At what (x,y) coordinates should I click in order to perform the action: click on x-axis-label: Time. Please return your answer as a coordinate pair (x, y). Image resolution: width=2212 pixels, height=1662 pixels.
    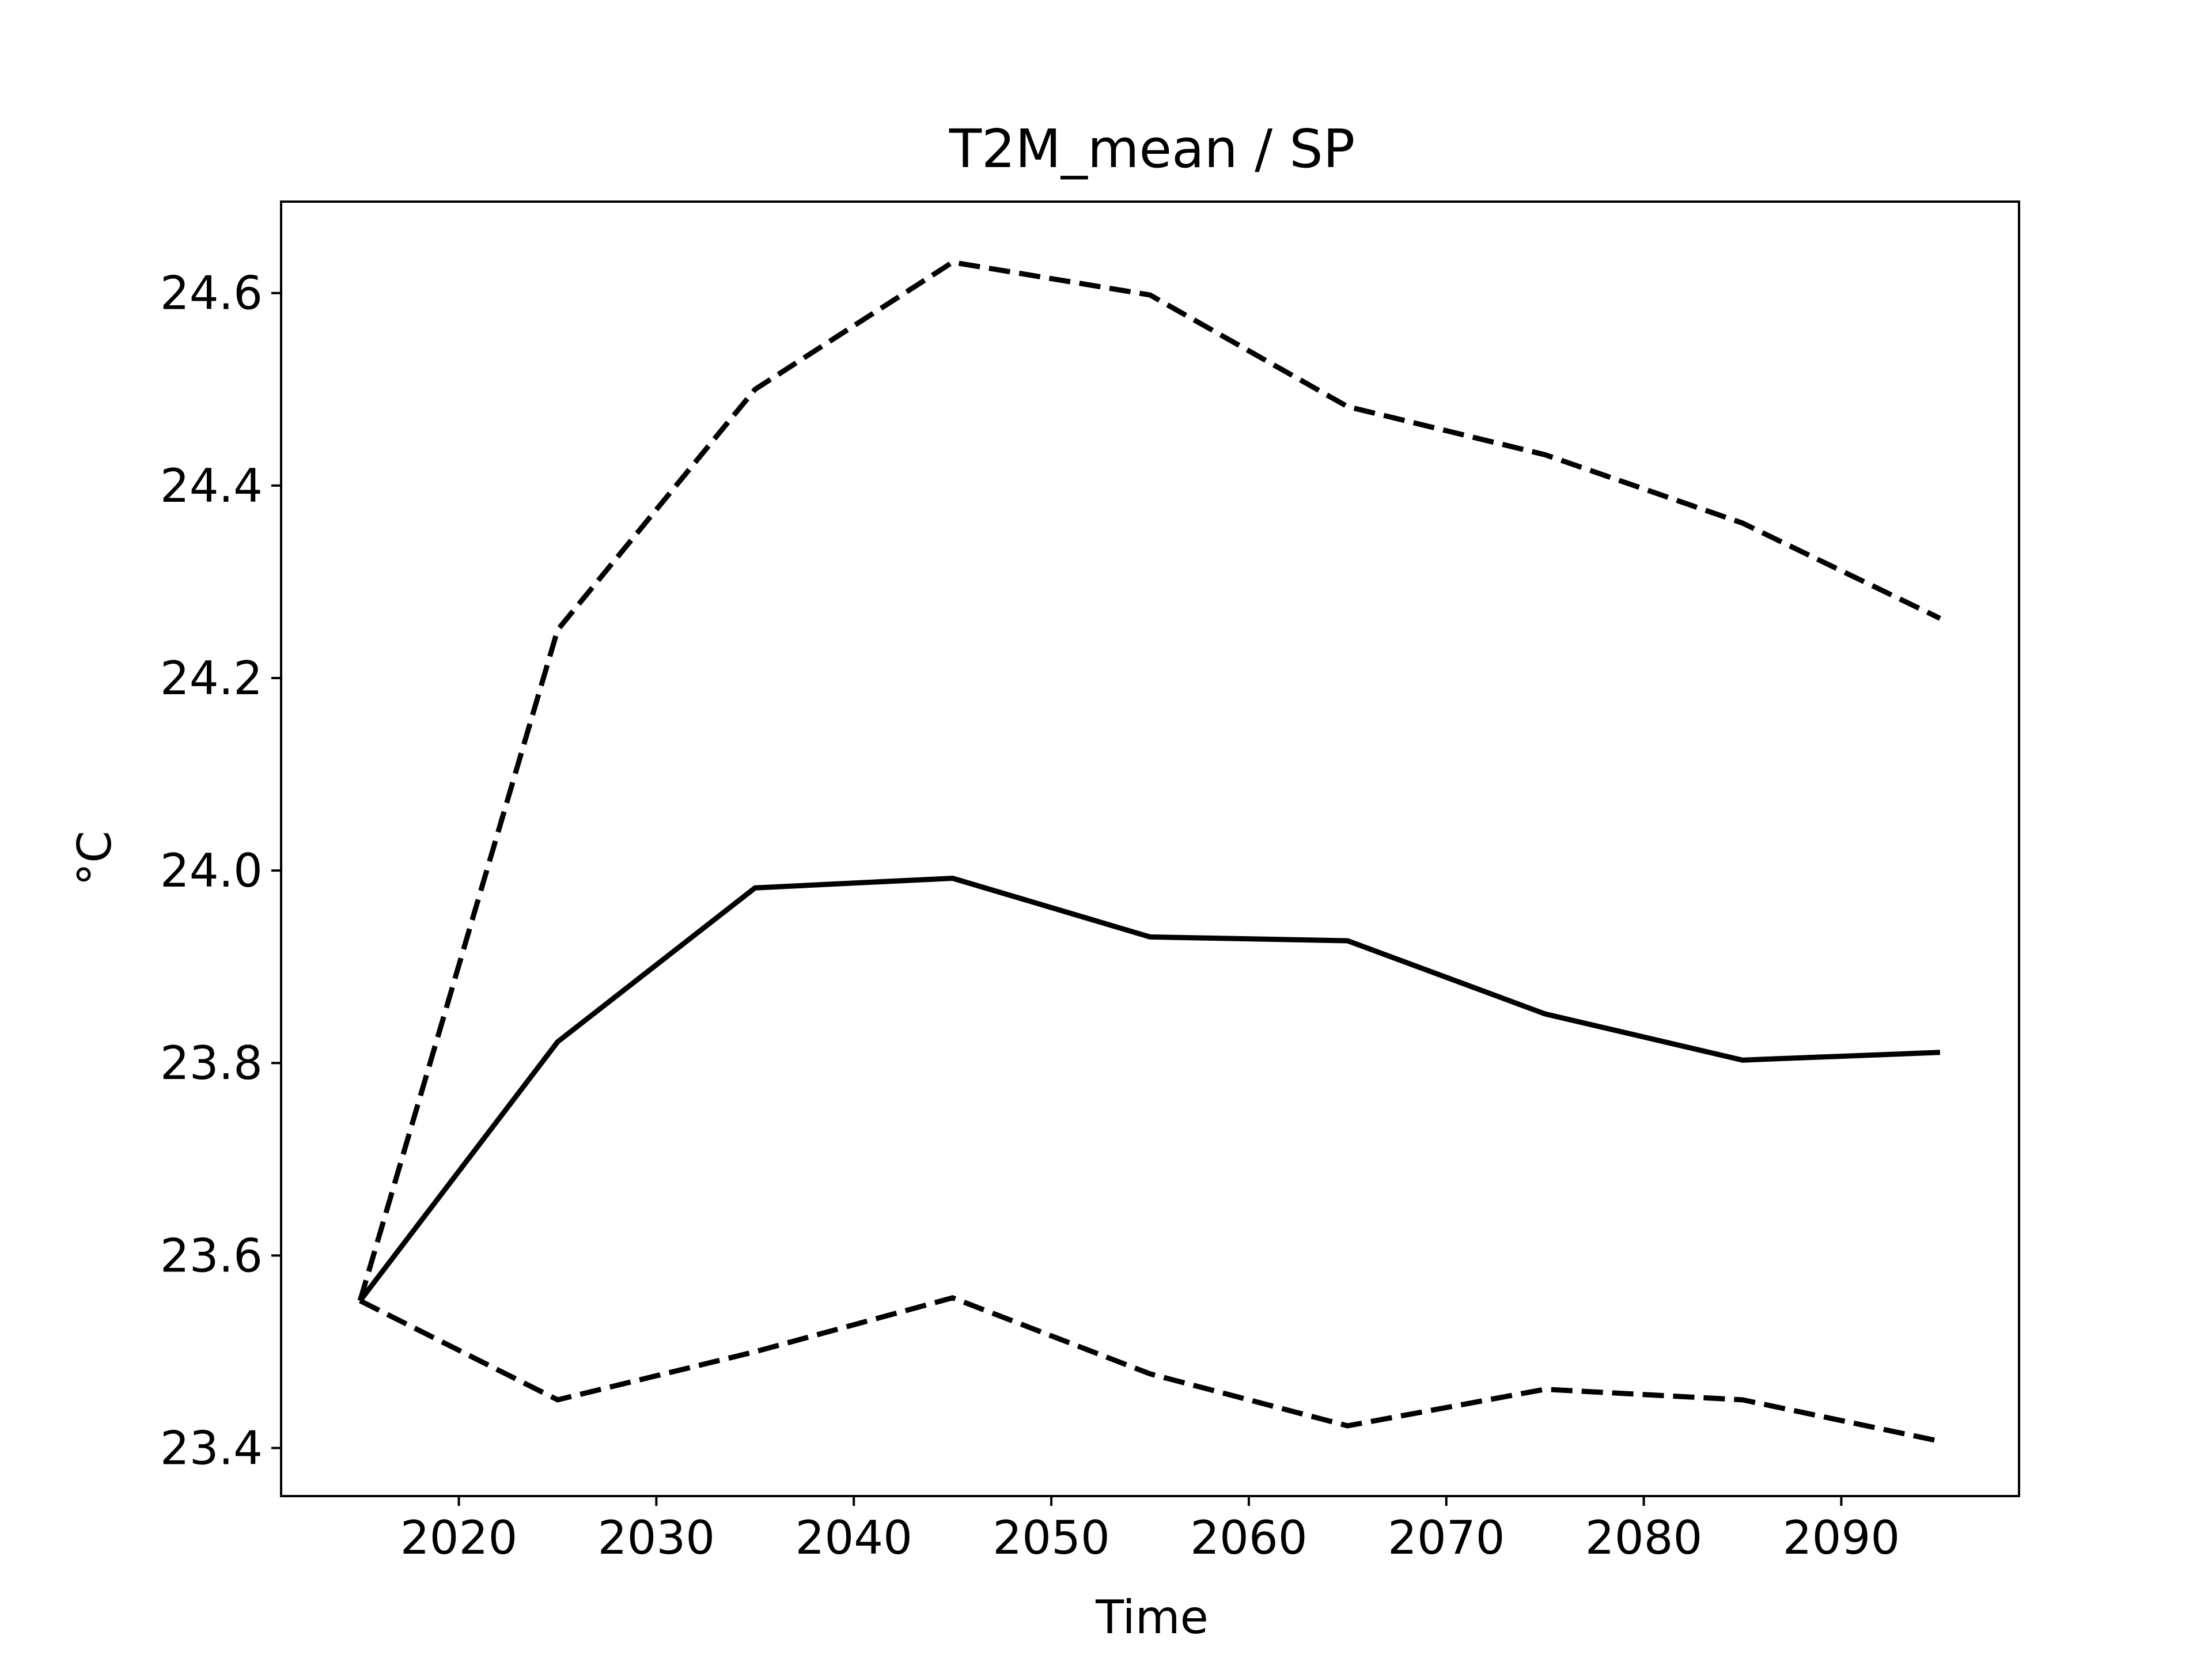
    Looking at the image, I should click on (1152, 1618).